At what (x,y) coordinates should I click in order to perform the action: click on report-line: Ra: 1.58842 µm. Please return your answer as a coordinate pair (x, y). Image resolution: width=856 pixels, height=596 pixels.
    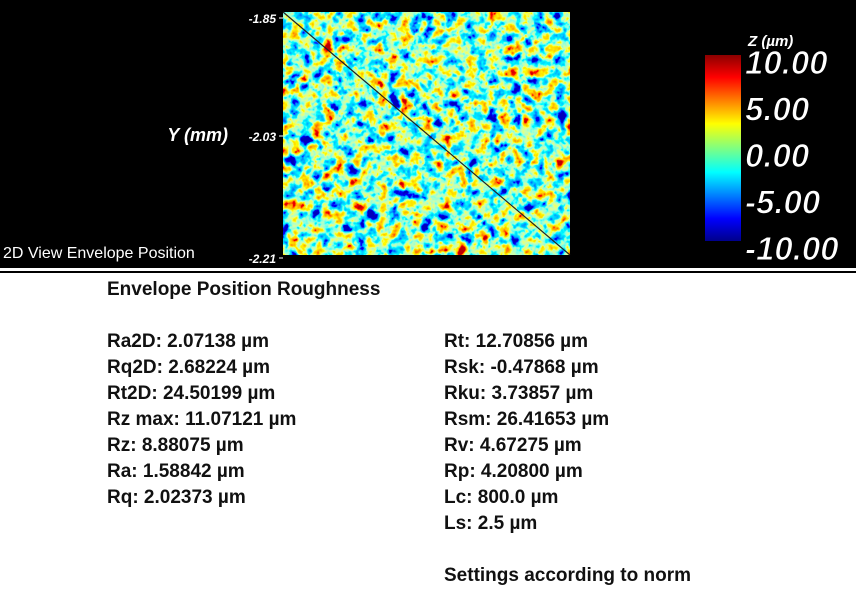
    Looking at the image, I should click on (176, 471).